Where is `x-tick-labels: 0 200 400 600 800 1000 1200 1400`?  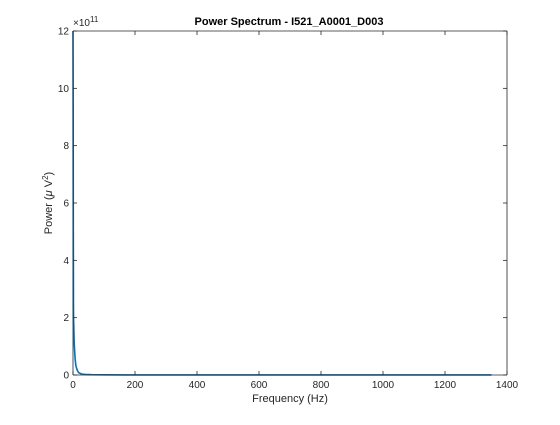 x-tick-labels: 0 200 400 600 800 1000 1200 1400 is located at coordinates (294, 385).